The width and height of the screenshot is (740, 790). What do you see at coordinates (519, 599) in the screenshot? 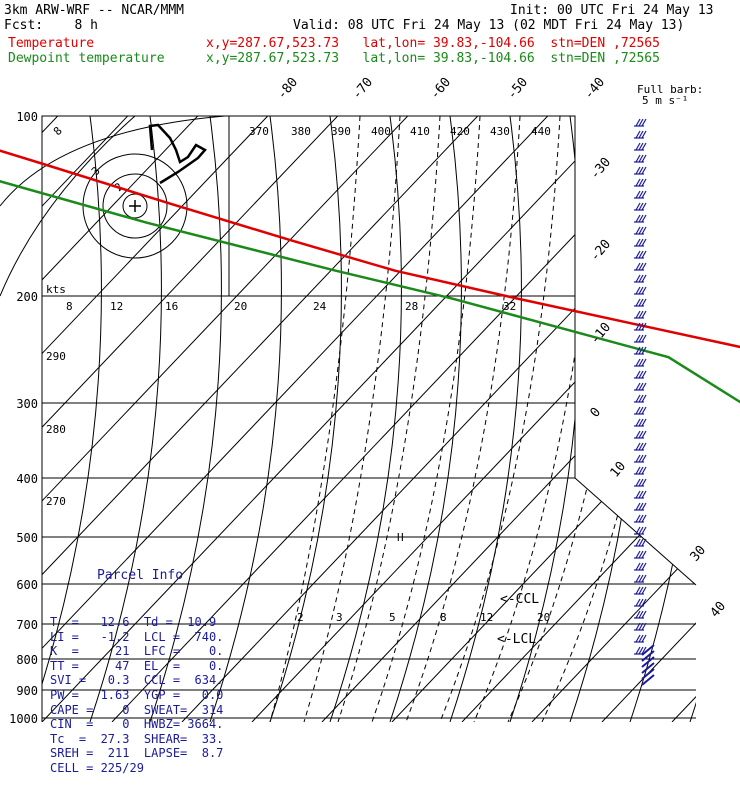
I see `ccl-annotation: <-CCL` at bounding box center [519, 599].